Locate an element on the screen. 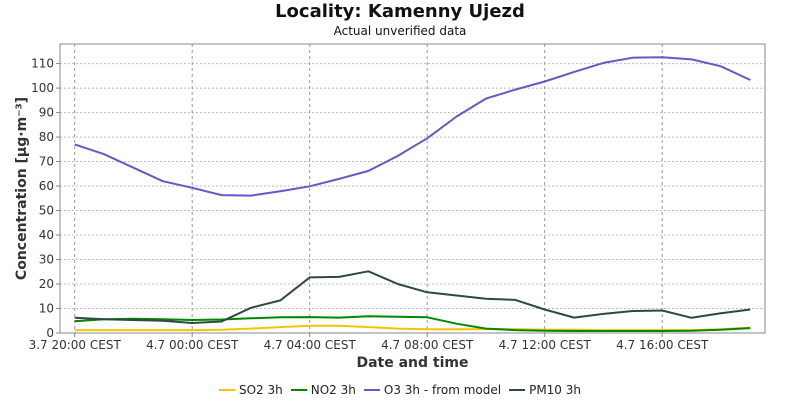 The image size is (800, 400). y-tick-label: 40 is located at coordinates (46, 235).